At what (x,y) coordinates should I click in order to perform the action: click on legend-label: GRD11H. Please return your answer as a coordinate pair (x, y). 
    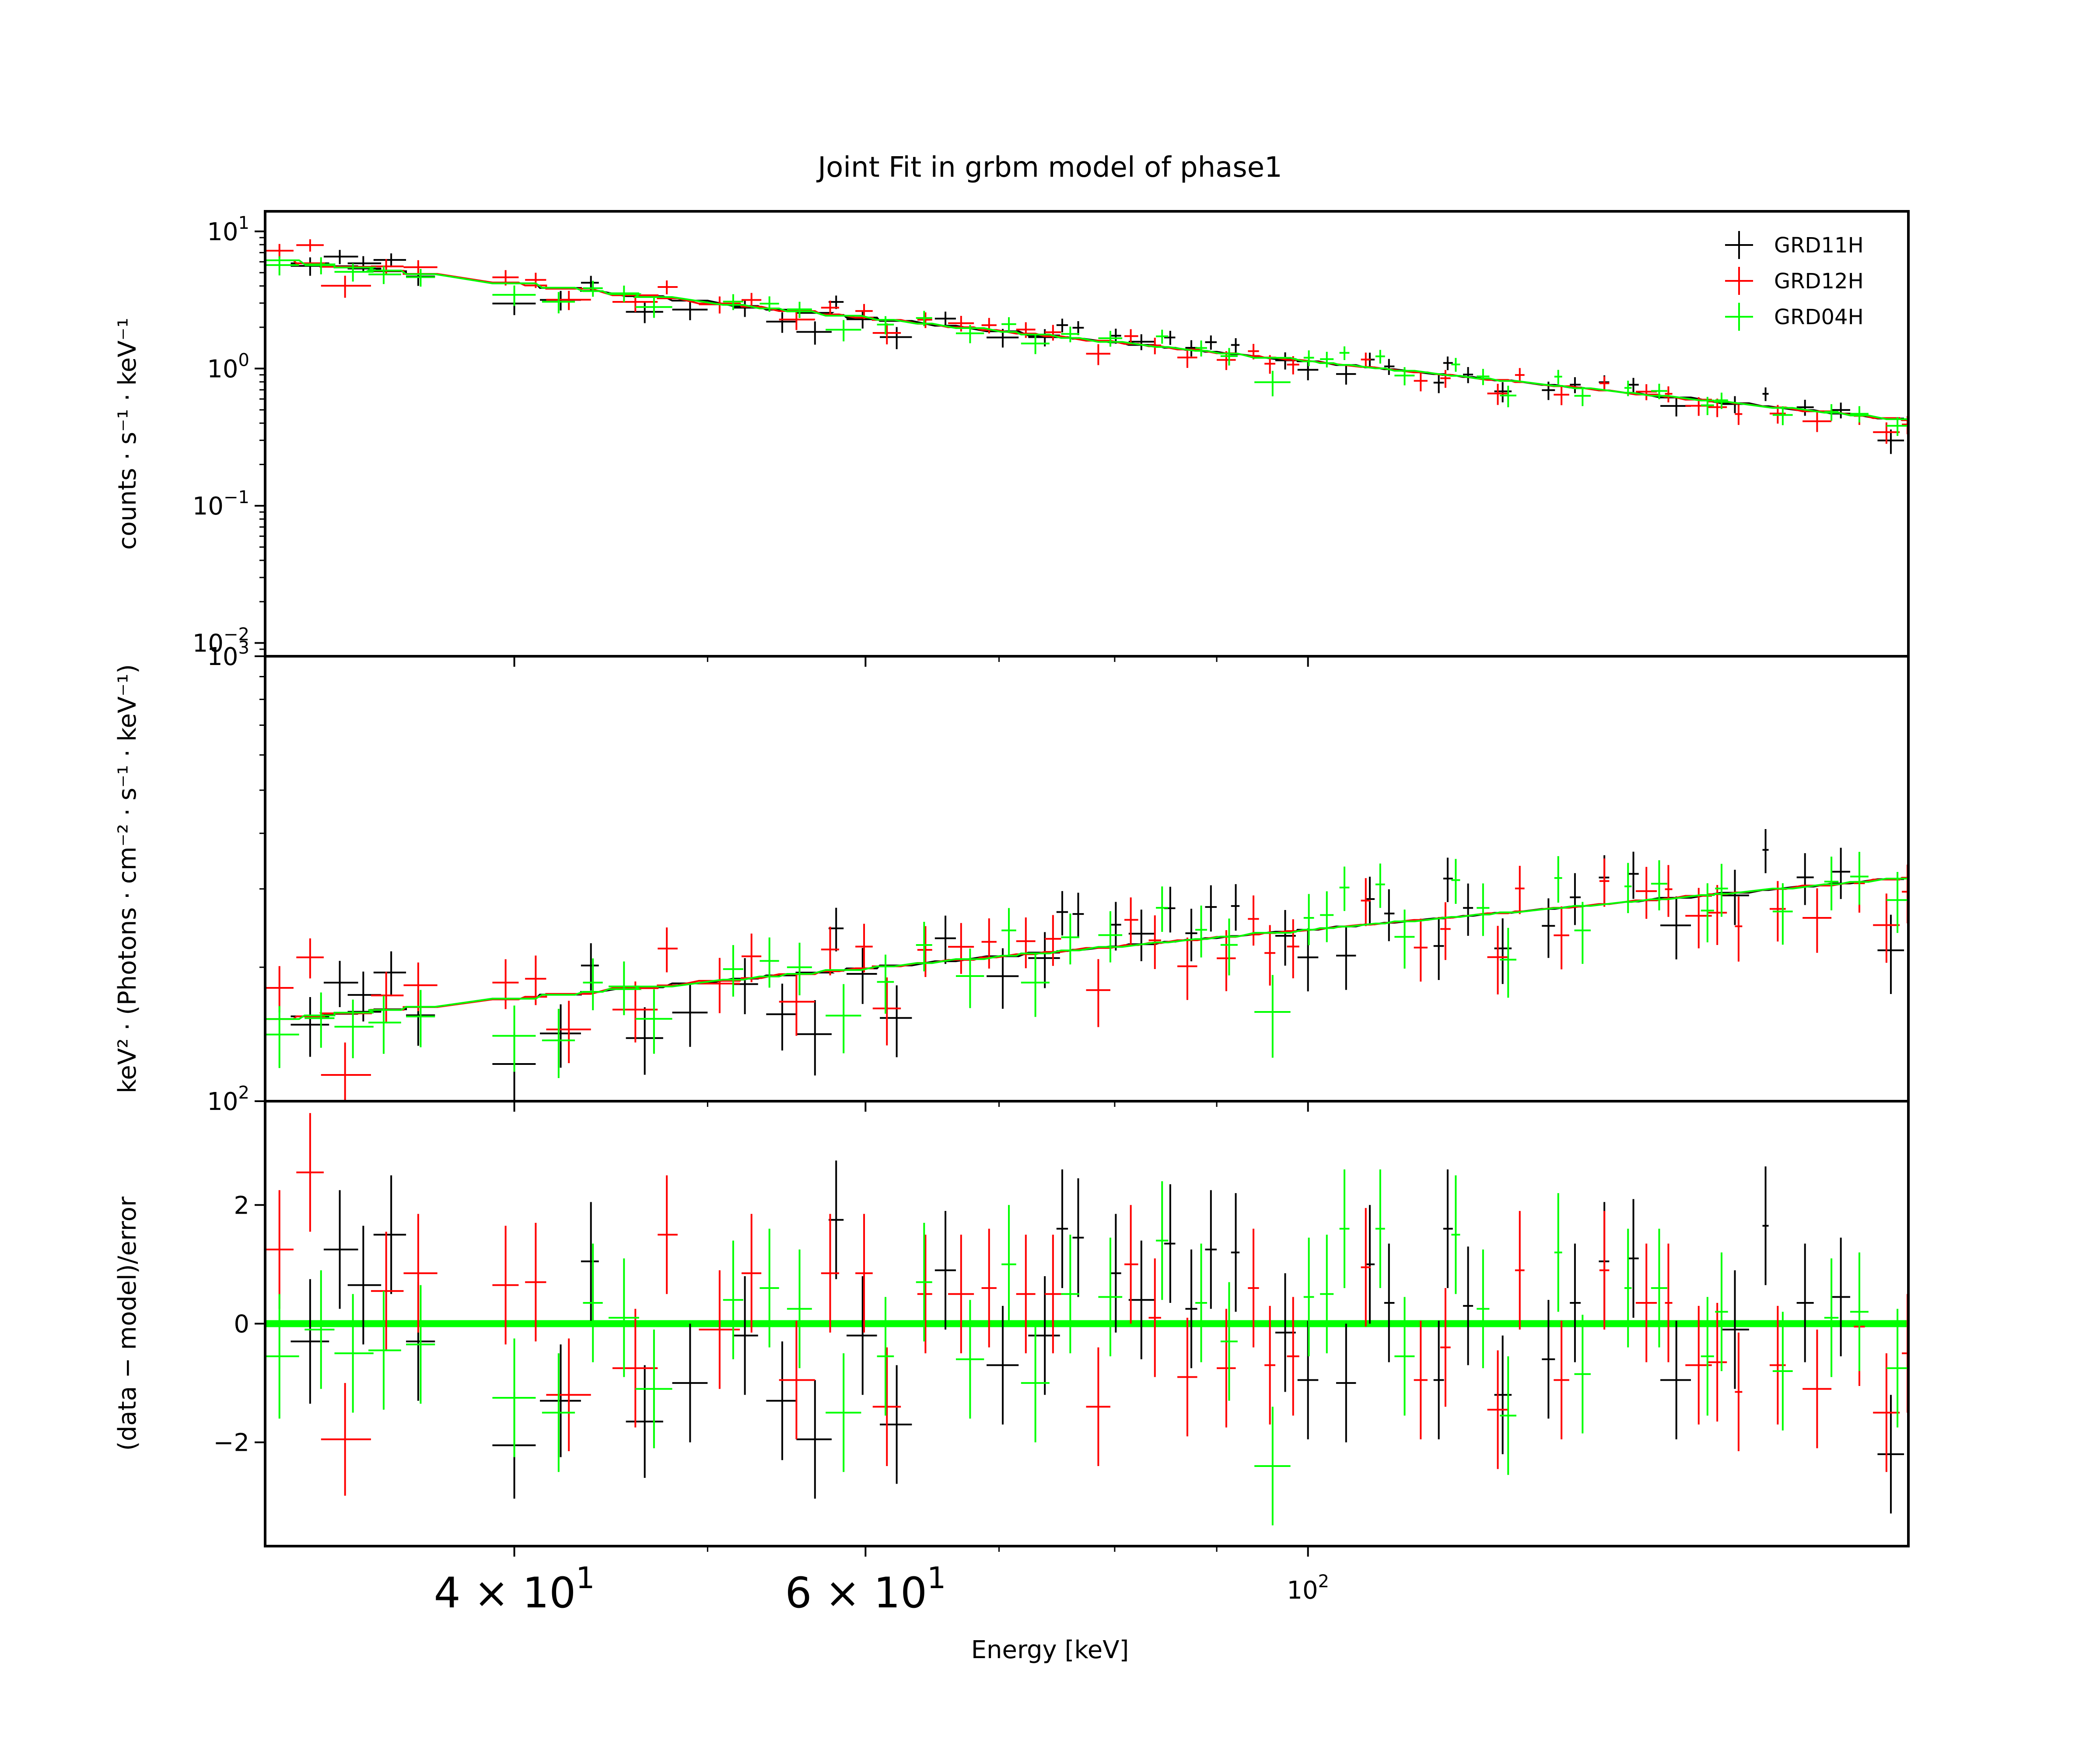
    Looking at the image, I should click on (1819, 245).